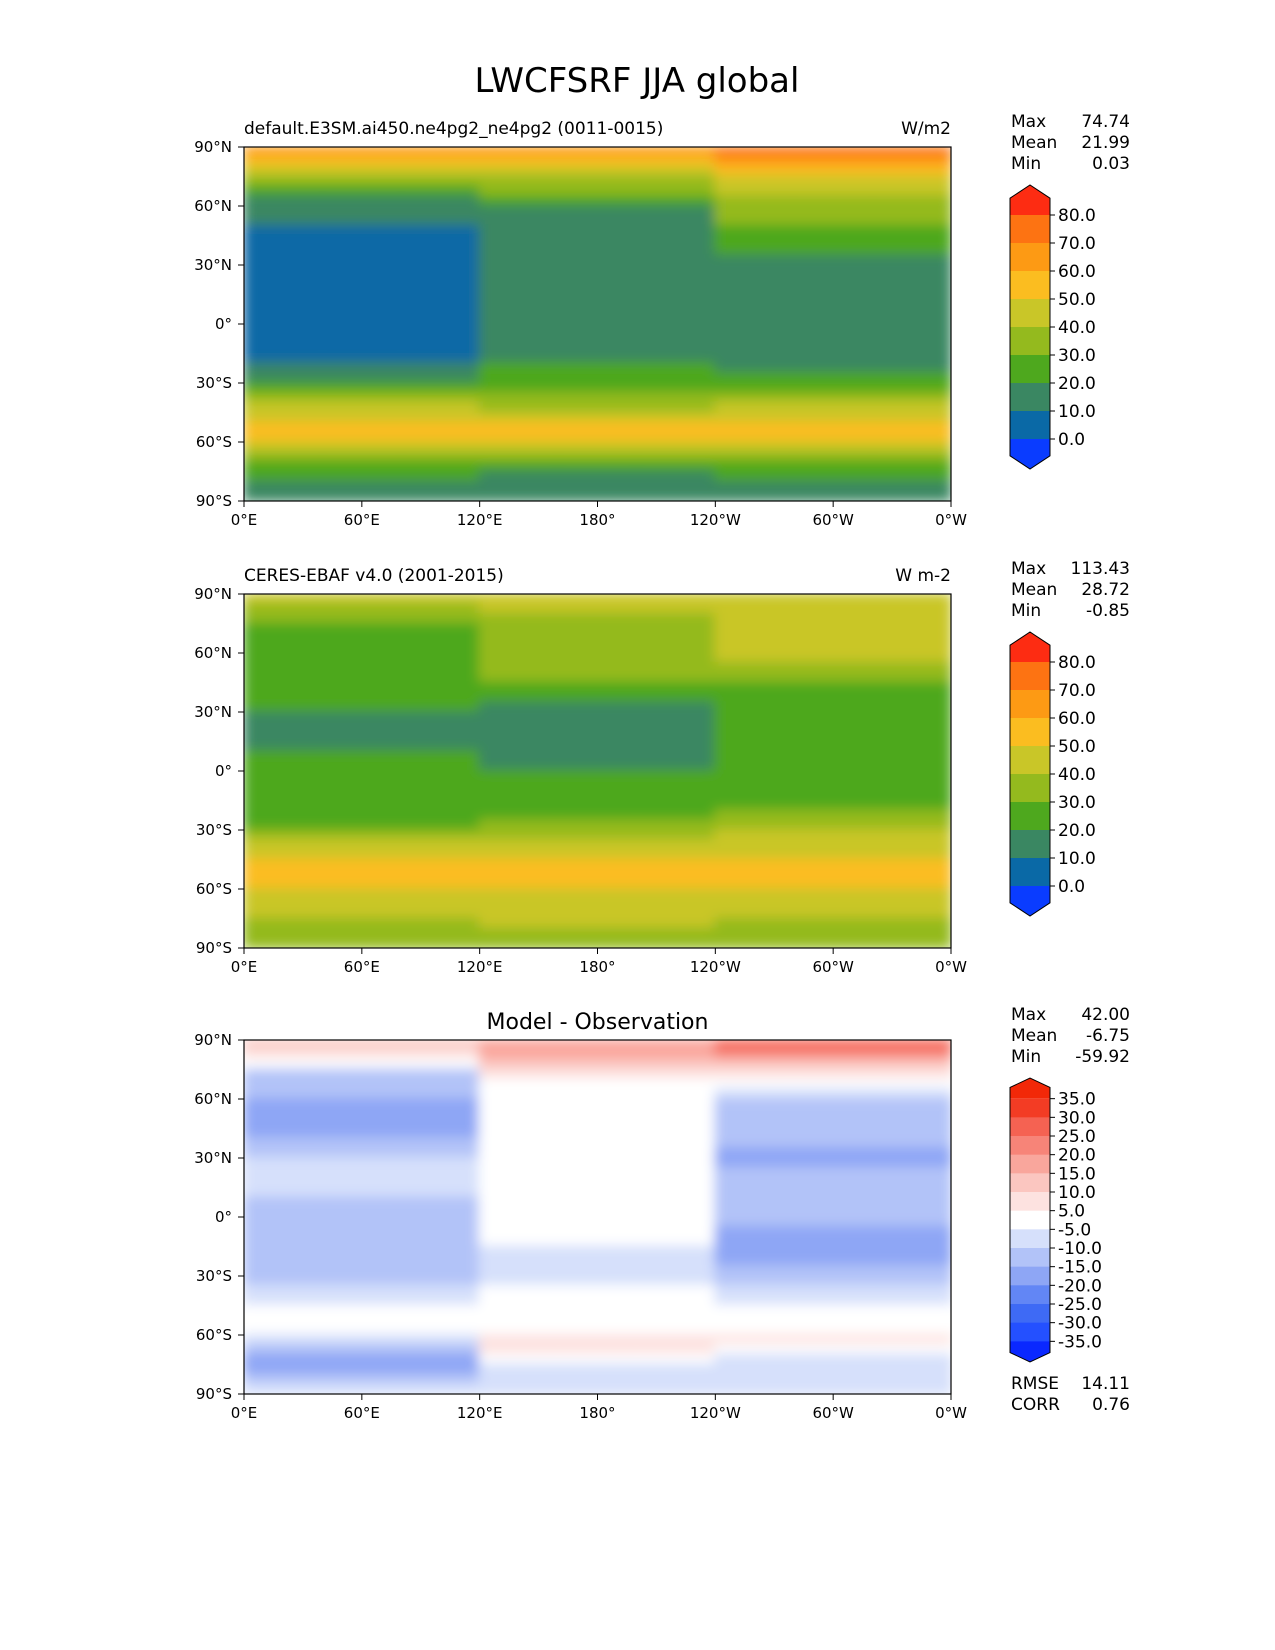 The image size is (1275, 1650). I want to click on x-tick-label: 0°W, so click(951, 967).